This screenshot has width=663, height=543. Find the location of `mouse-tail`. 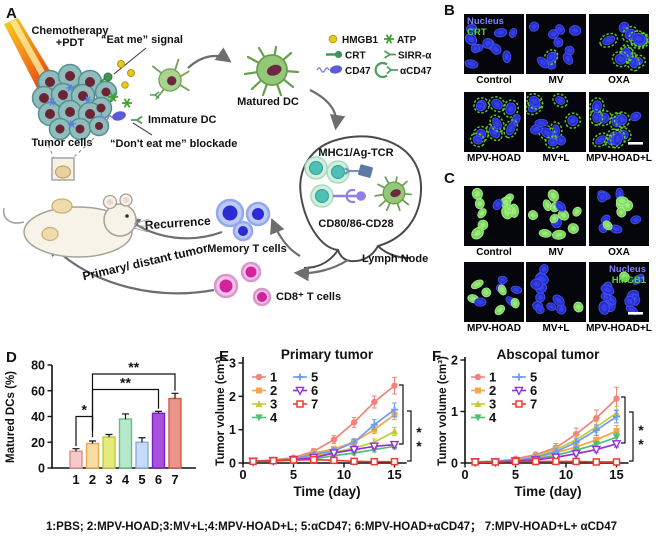

mouse-tail is located at coordinates (13, 215).